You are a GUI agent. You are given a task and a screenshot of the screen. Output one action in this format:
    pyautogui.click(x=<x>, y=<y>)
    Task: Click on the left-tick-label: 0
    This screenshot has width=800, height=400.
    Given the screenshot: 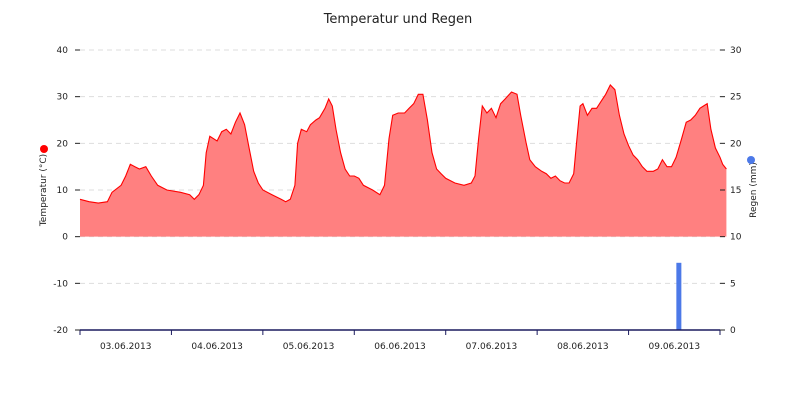 What is the action you would take?
    pyautogui.click(x=65, y=238)
    